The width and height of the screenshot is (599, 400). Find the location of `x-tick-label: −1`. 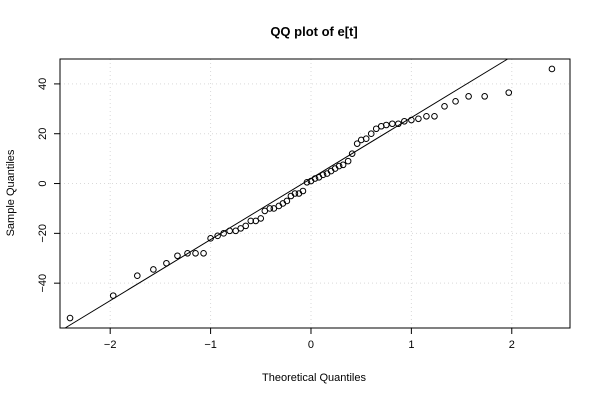

x-tick-label: −1 is located at coordinates (210, 345).